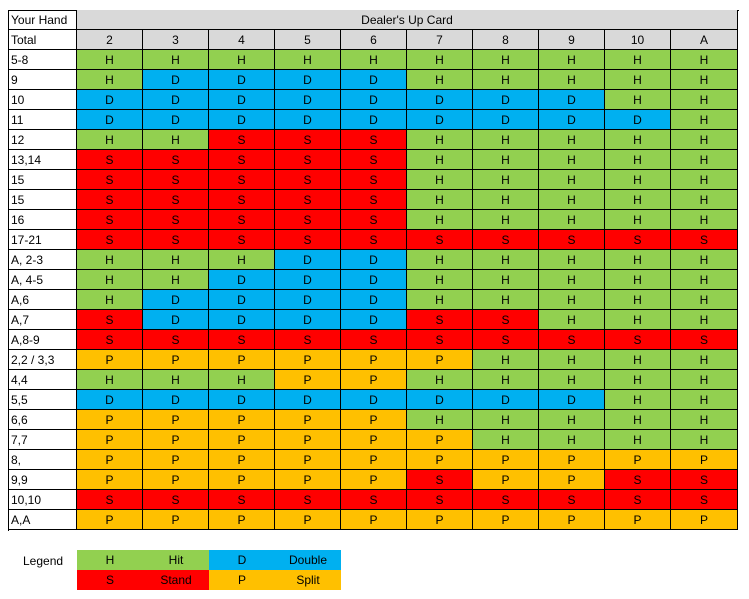 This screenshot has height=599, width=749. What do you see at coordinates (572, 40) in the screenshot?
I see `dealer-card: 9` at bounding box center [572, 40].